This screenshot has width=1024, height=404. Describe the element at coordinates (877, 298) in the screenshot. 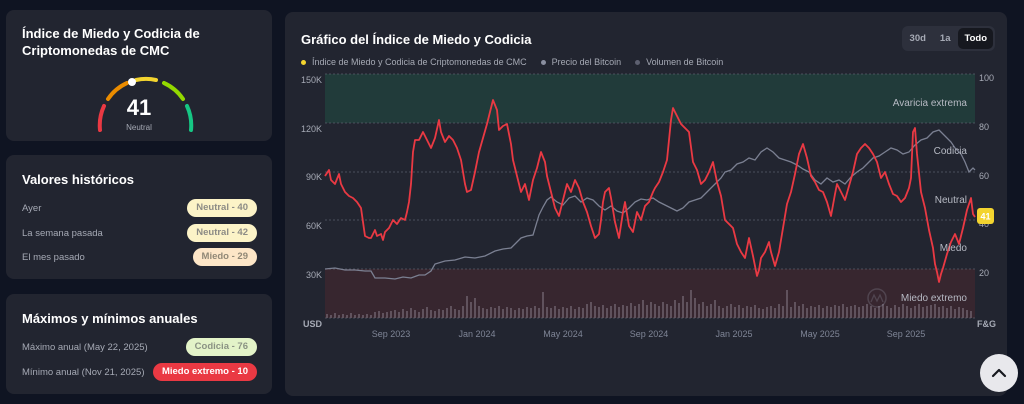

I see `coinmarketcap-watermark-icon` at that location.